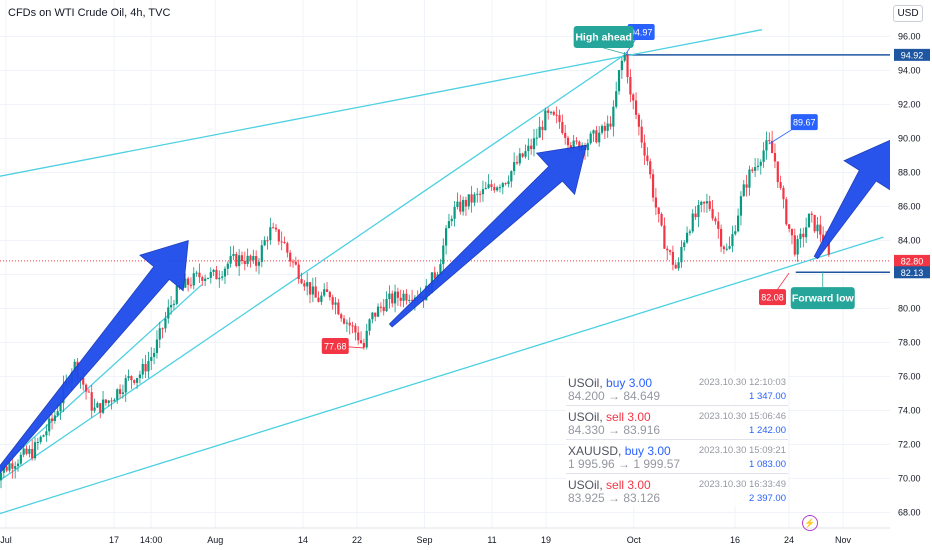  Describe the element at coordinates (789, 540) in the screenshot. I see `x-tick-label: 24` at that location.